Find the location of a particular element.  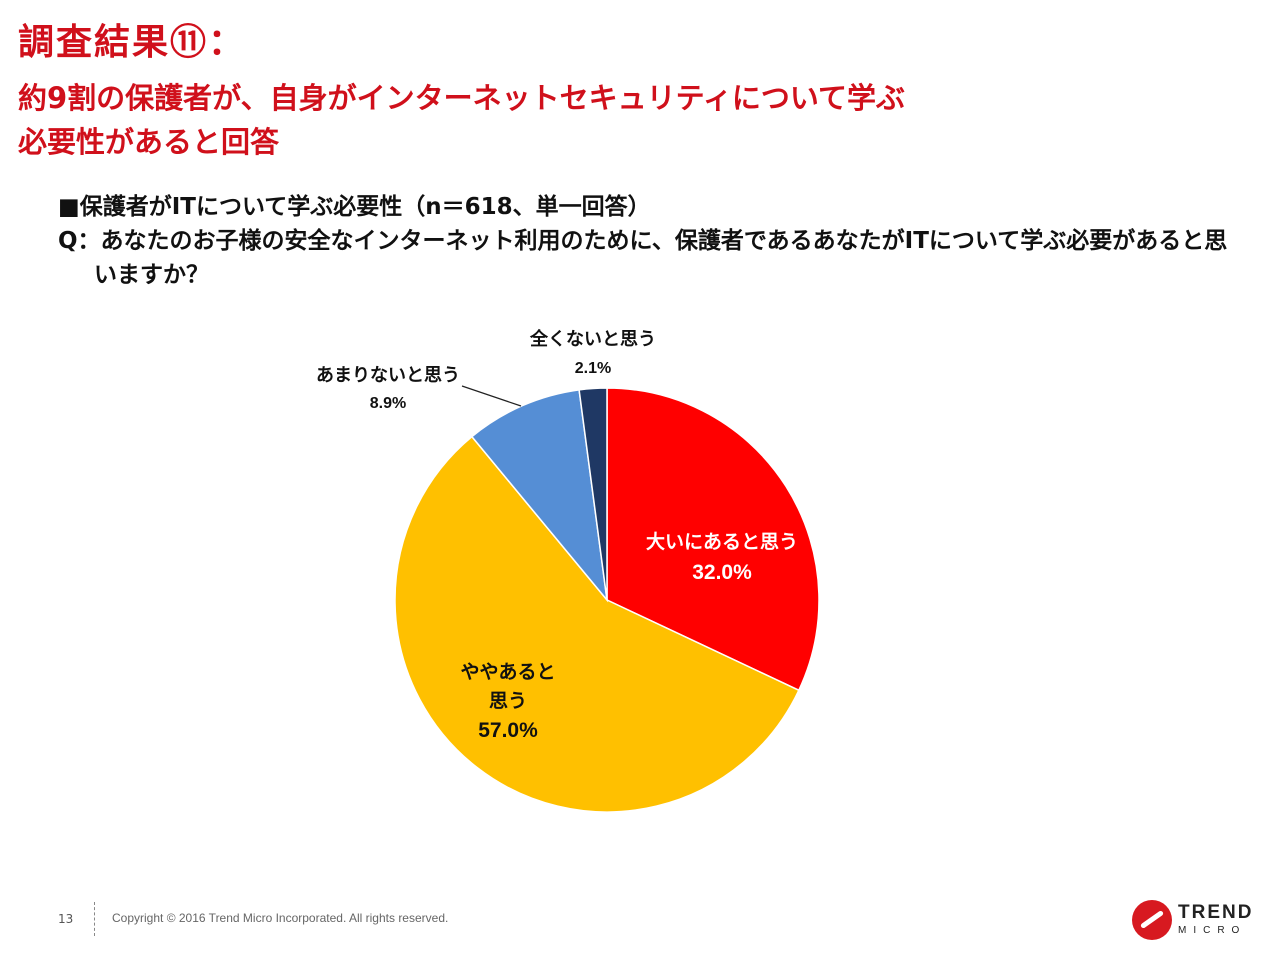

trend-micro-logo: TREND MICRO is located at coordinates (1202, 923).